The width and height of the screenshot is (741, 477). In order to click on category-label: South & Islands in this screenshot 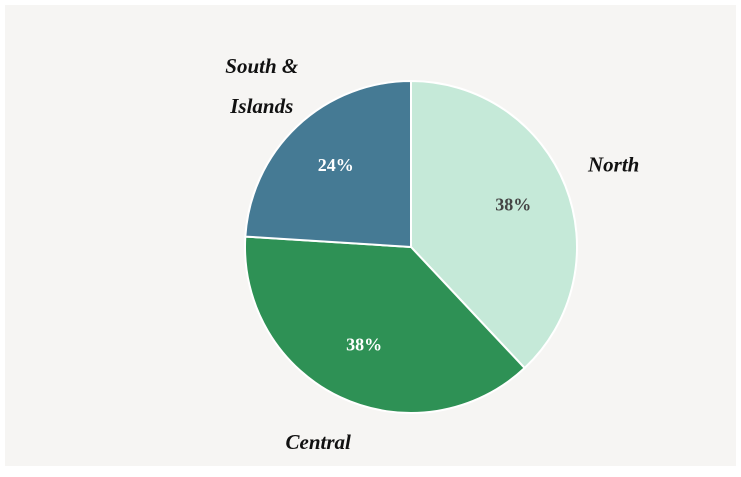, I will do `click(262, 86)`.